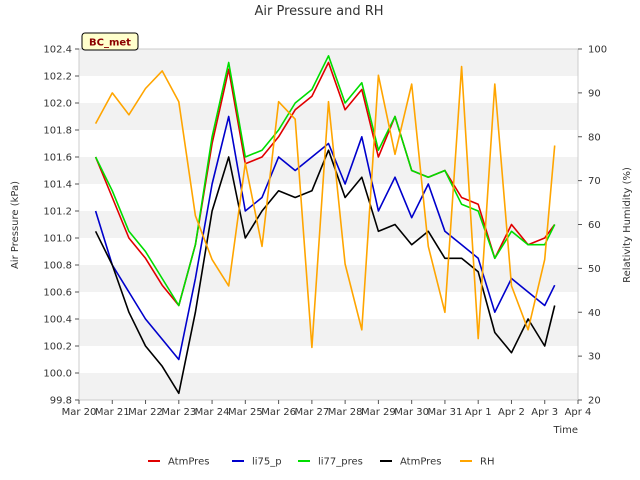  I want to click on x-tick-label: Mar 29, so click(378, 412).